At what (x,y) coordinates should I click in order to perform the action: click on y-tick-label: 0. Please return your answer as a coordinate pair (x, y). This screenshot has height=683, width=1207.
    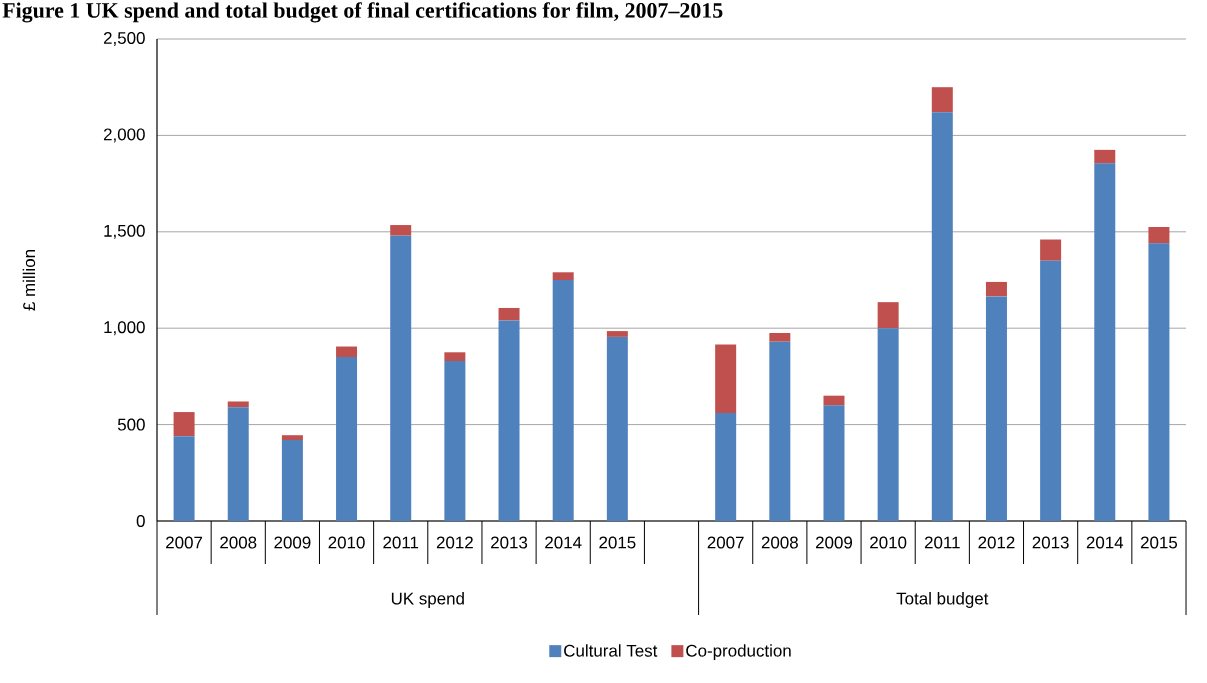
    Looking at the image, I should click on (140, 521).